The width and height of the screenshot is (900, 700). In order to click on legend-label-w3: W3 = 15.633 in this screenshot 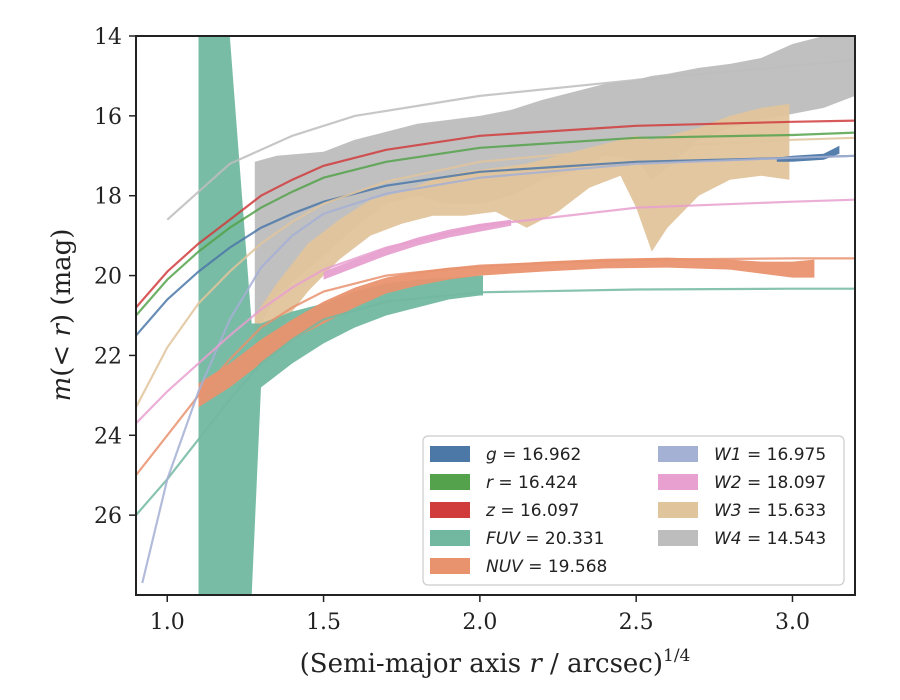, I will do `click(770, 511)`.